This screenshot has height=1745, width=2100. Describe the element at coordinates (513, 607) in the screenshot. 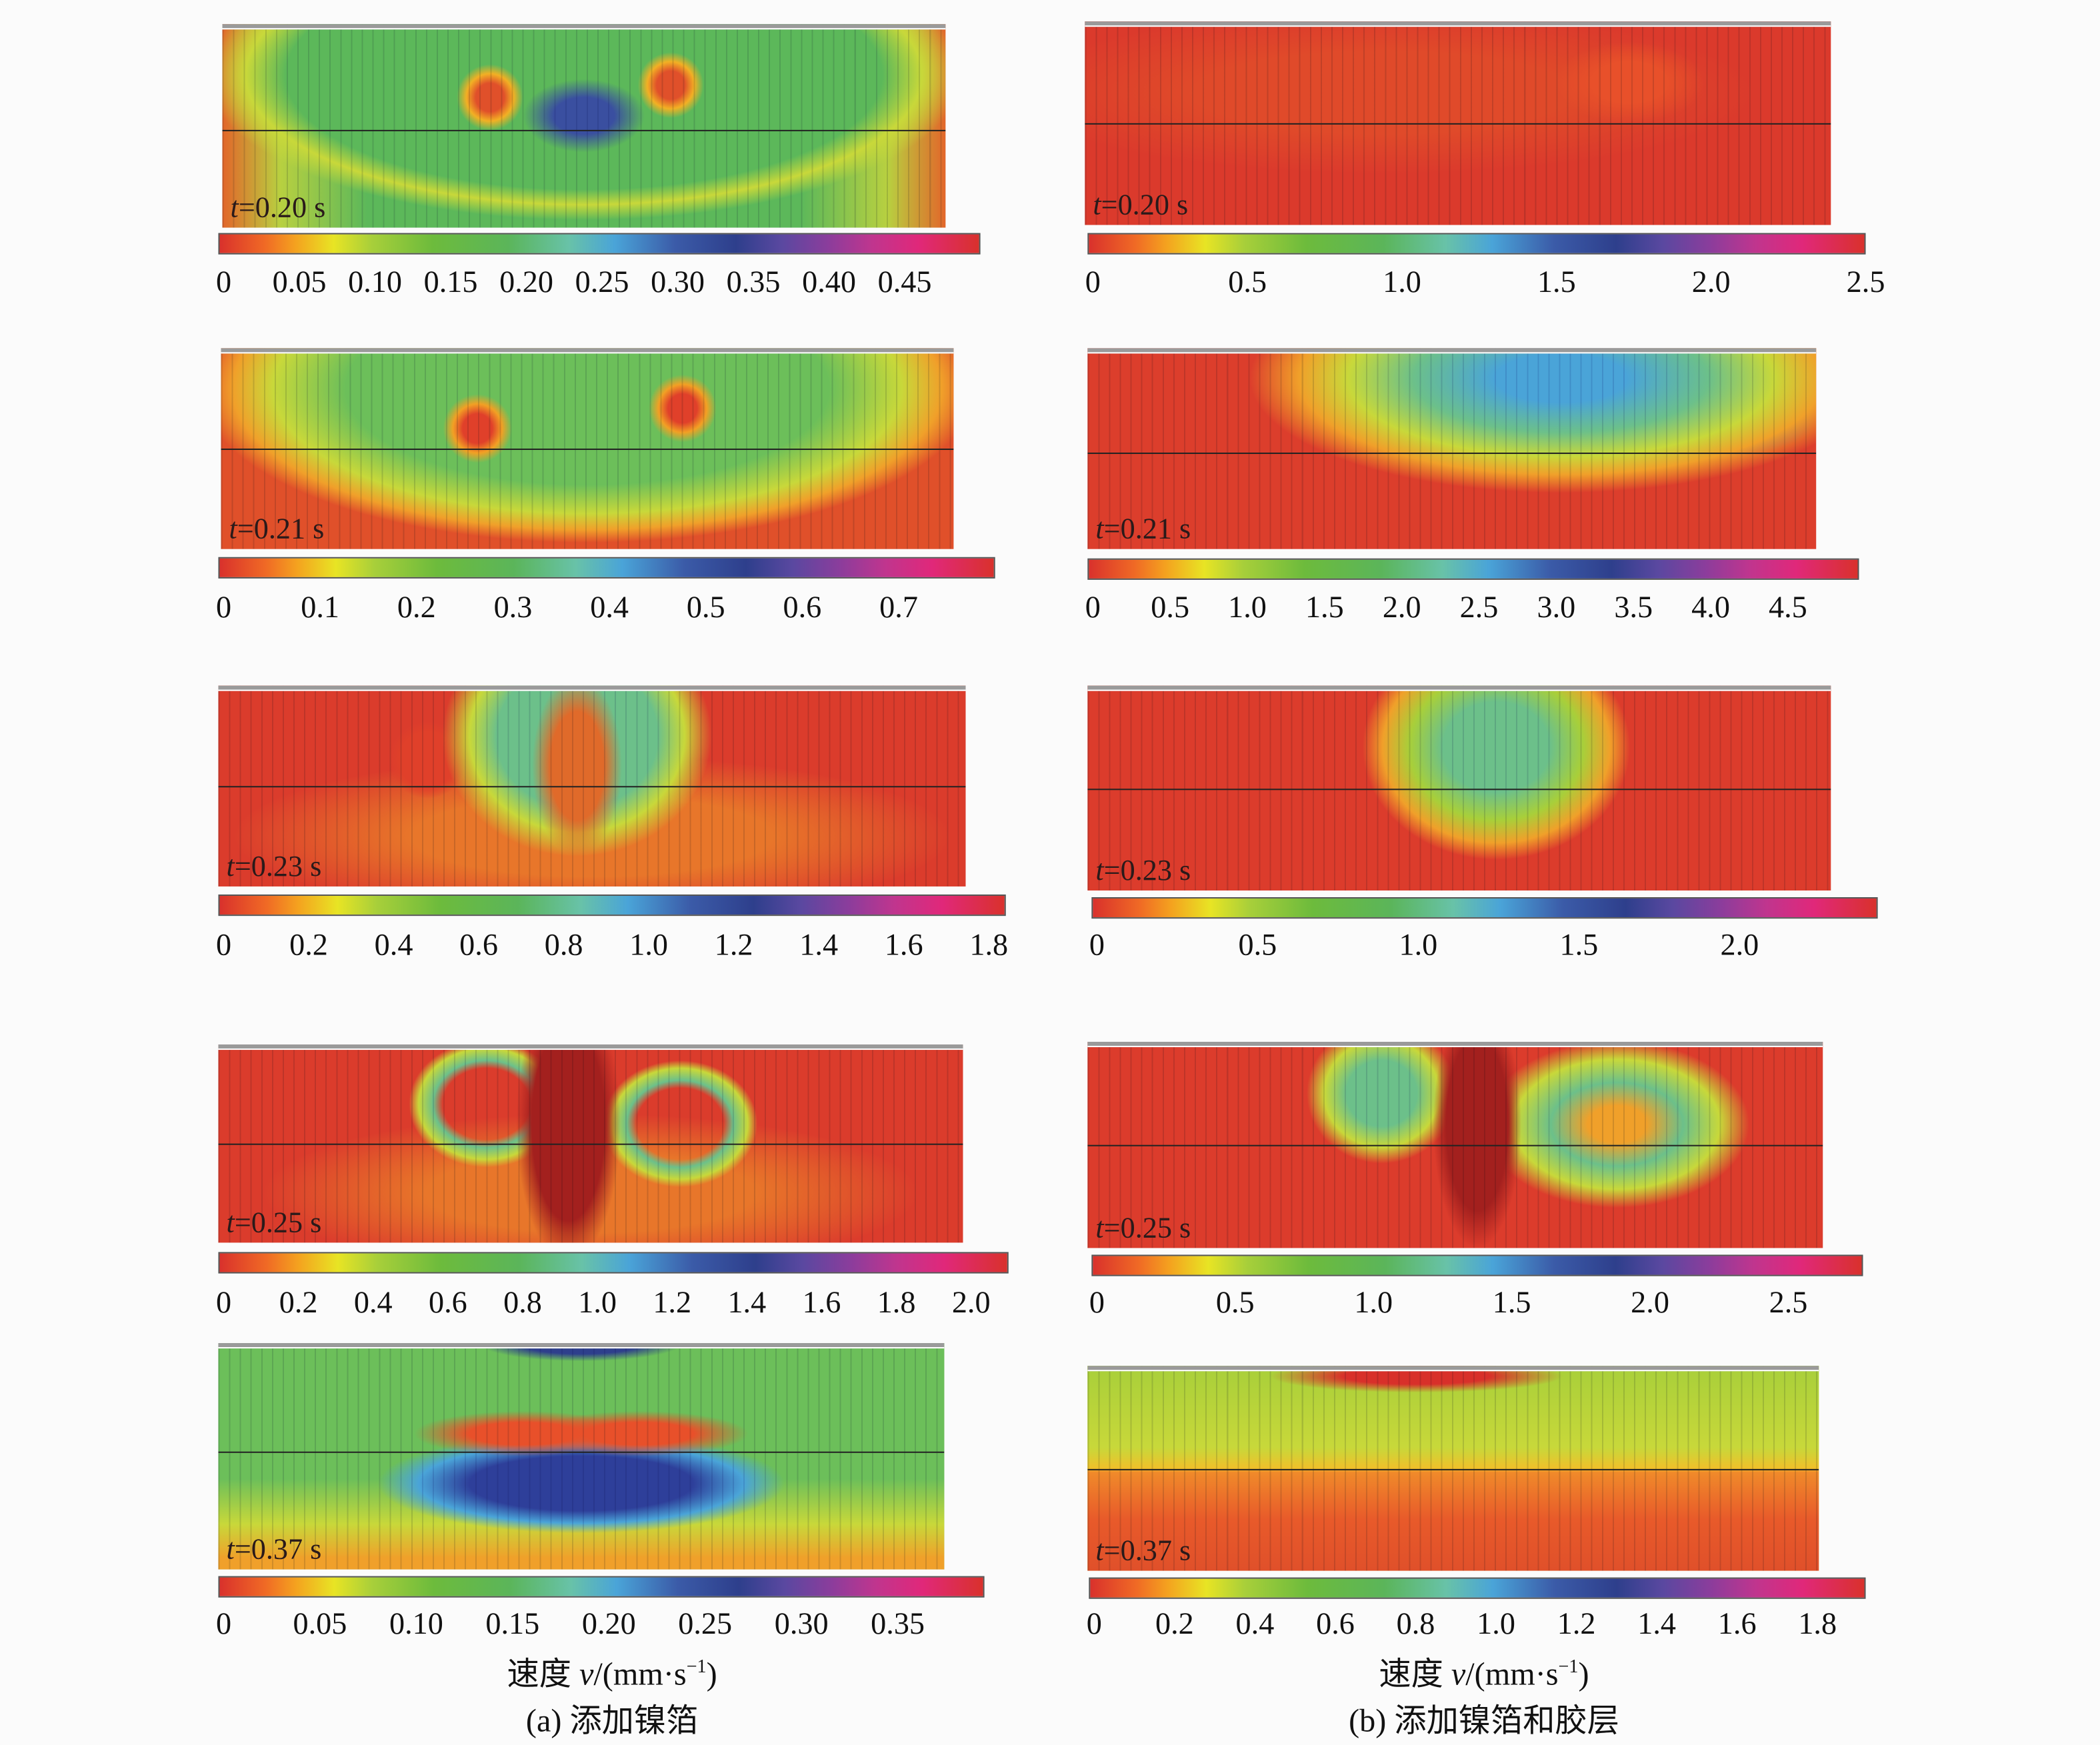

I see `colorbar-tick-label: 0.3` at that location.